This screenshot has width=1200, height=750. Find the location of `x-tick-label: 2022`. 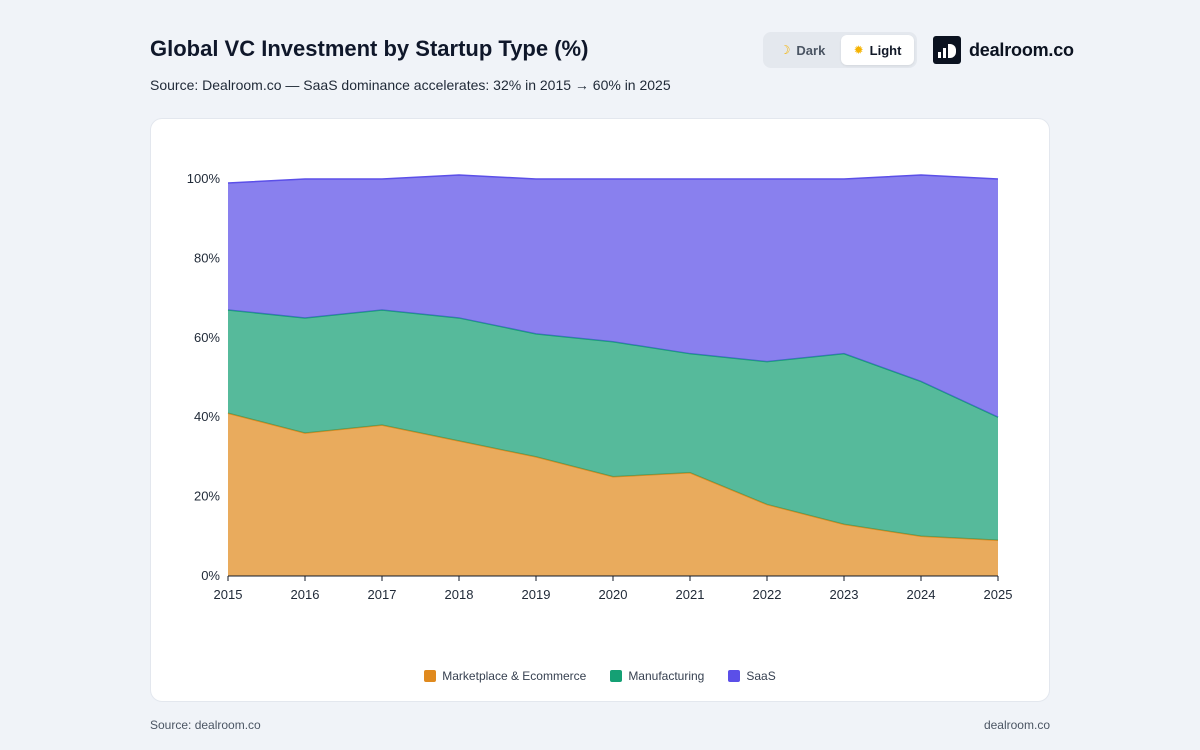

x-tick-label: 2022 is located at coordinates (767, 594).